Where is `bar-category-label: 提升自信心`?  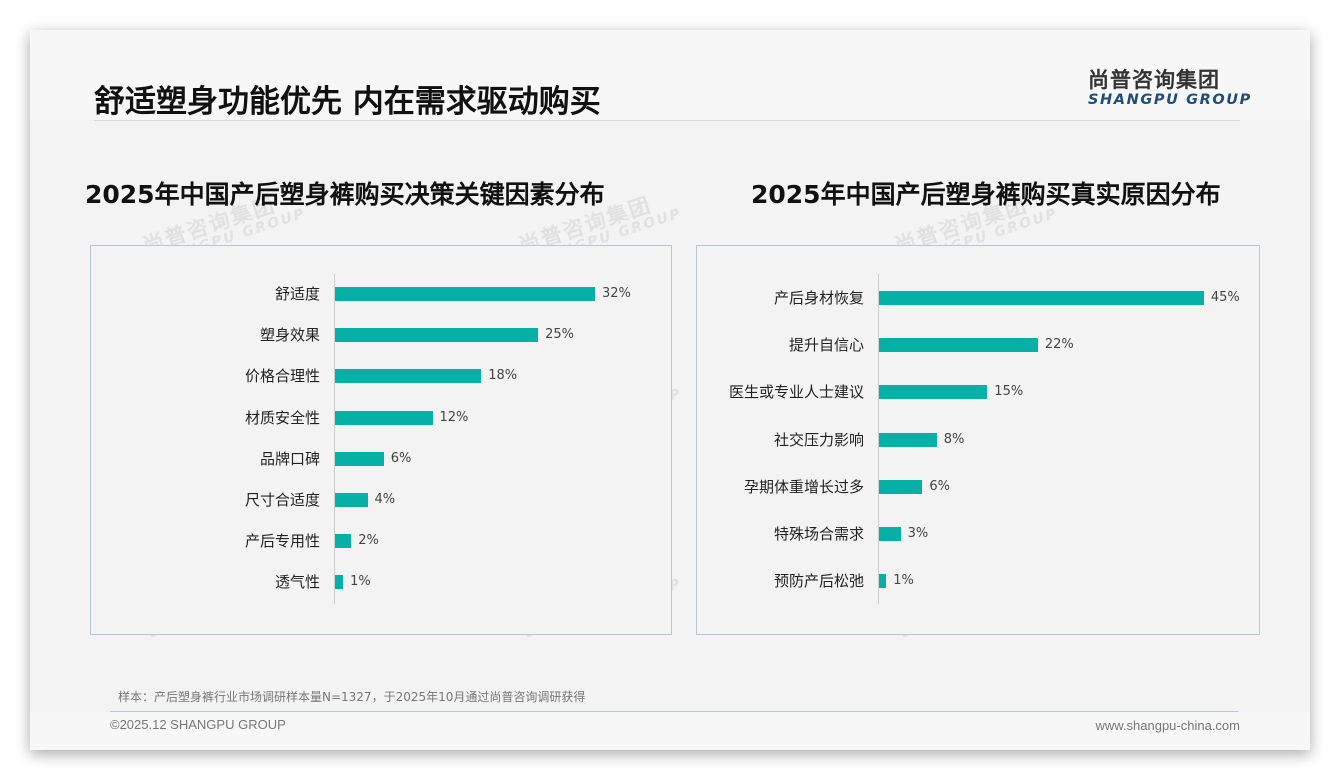
bar-category-label: 提升自信心 is located at coordinates (826, 345).